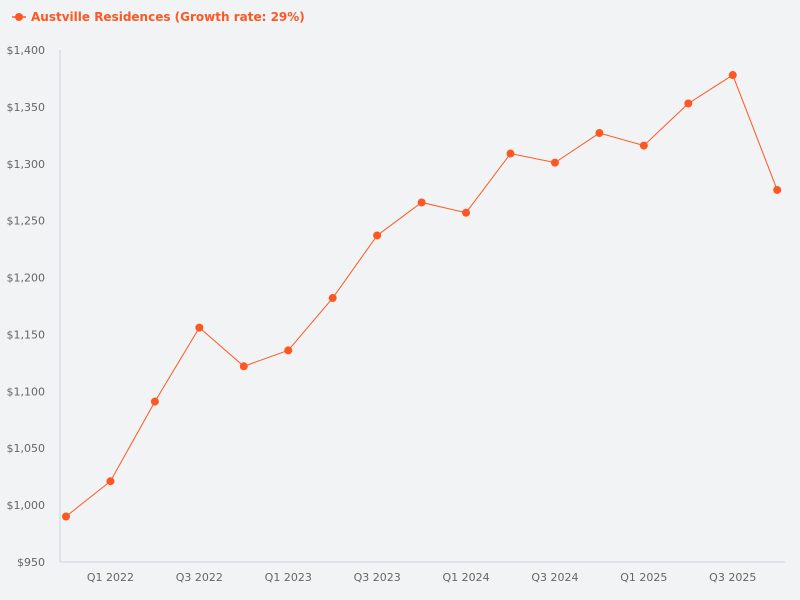 This screenshot has height=600, width=800. Describe the element at coordinates (26, 505) in the screenshot. I see `y-tick-label: $1,000` at that location.